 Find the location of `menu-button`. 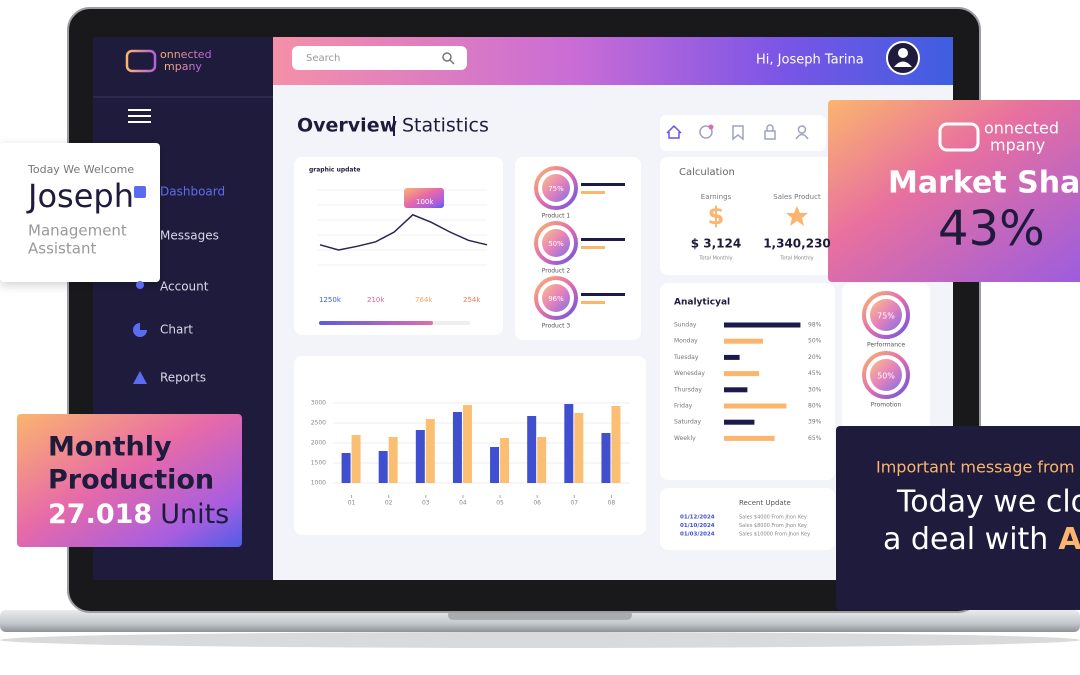

menu-button is located at coordinates (139, 116).